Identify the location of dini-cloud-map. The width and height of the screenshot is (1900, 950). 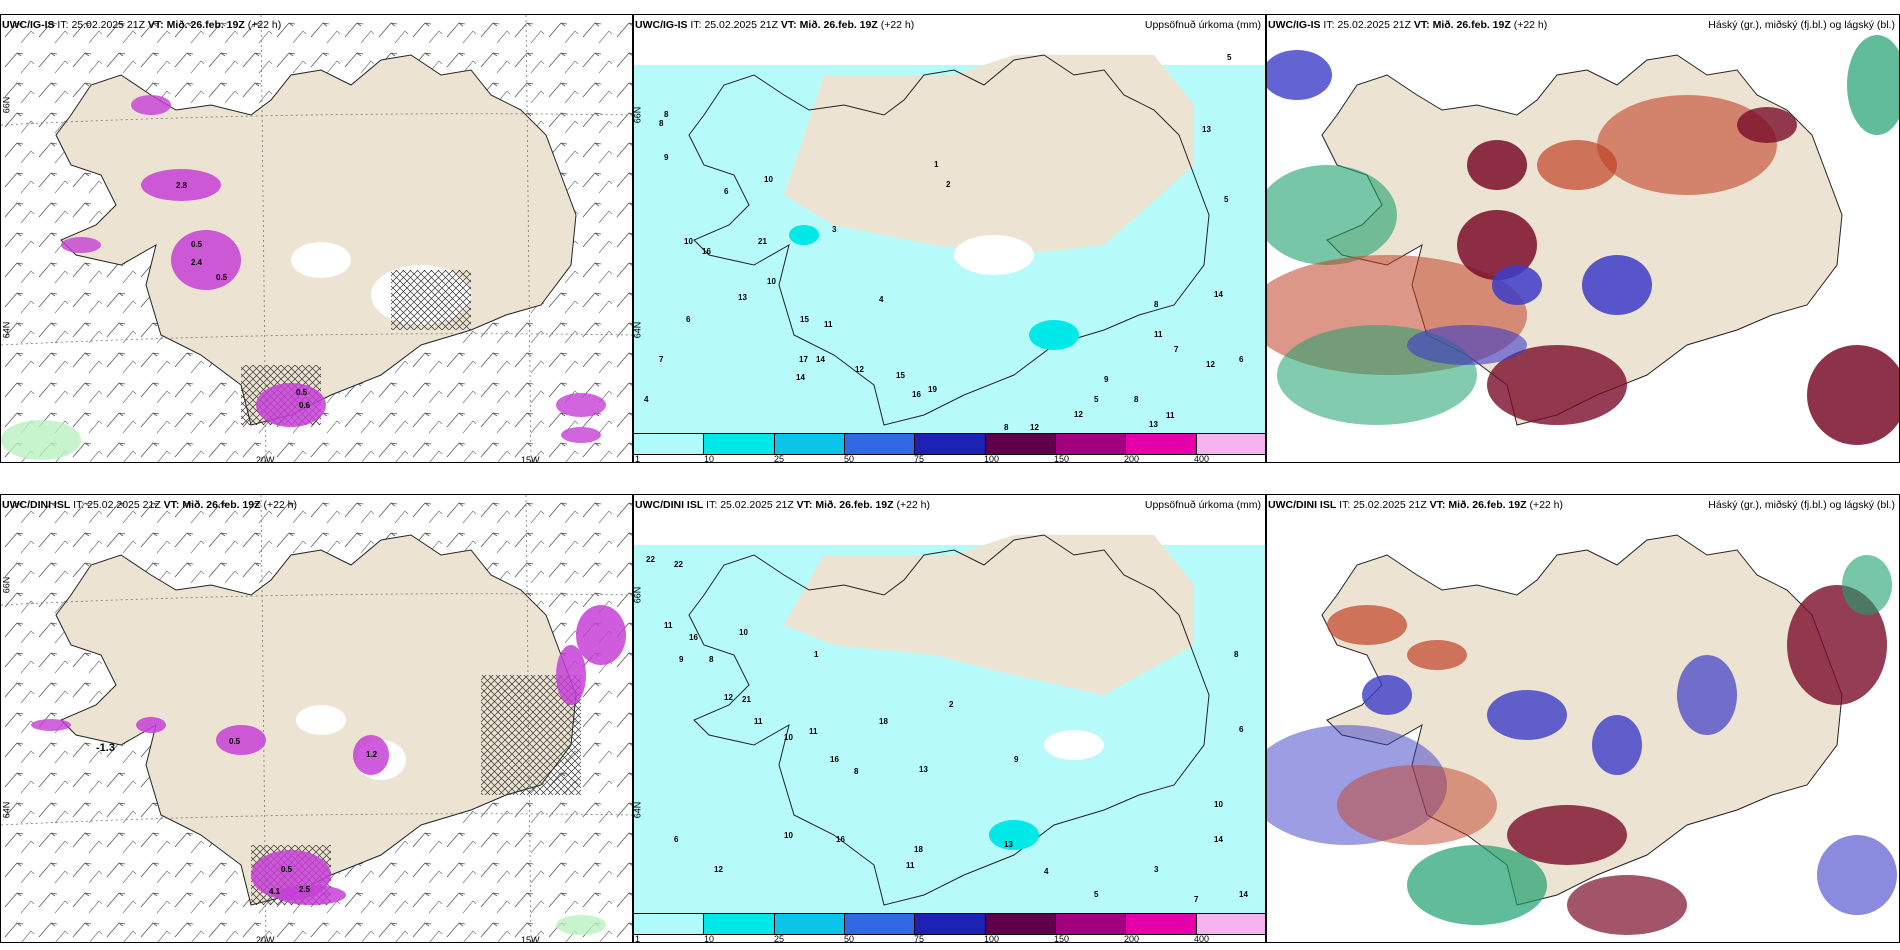
(1583, 728).